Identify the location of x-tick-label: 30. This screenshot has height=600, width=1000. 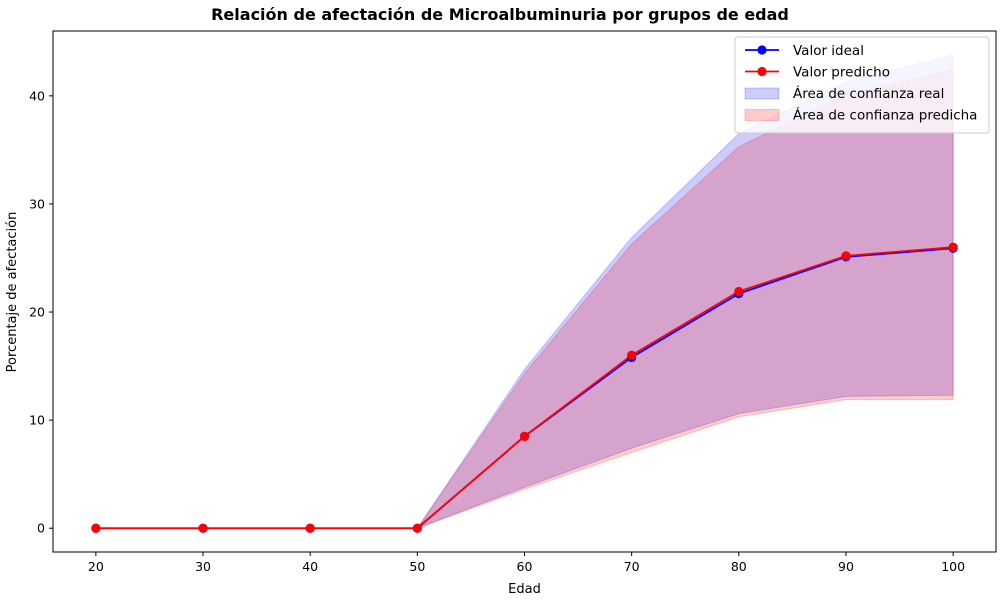
(203, 566).